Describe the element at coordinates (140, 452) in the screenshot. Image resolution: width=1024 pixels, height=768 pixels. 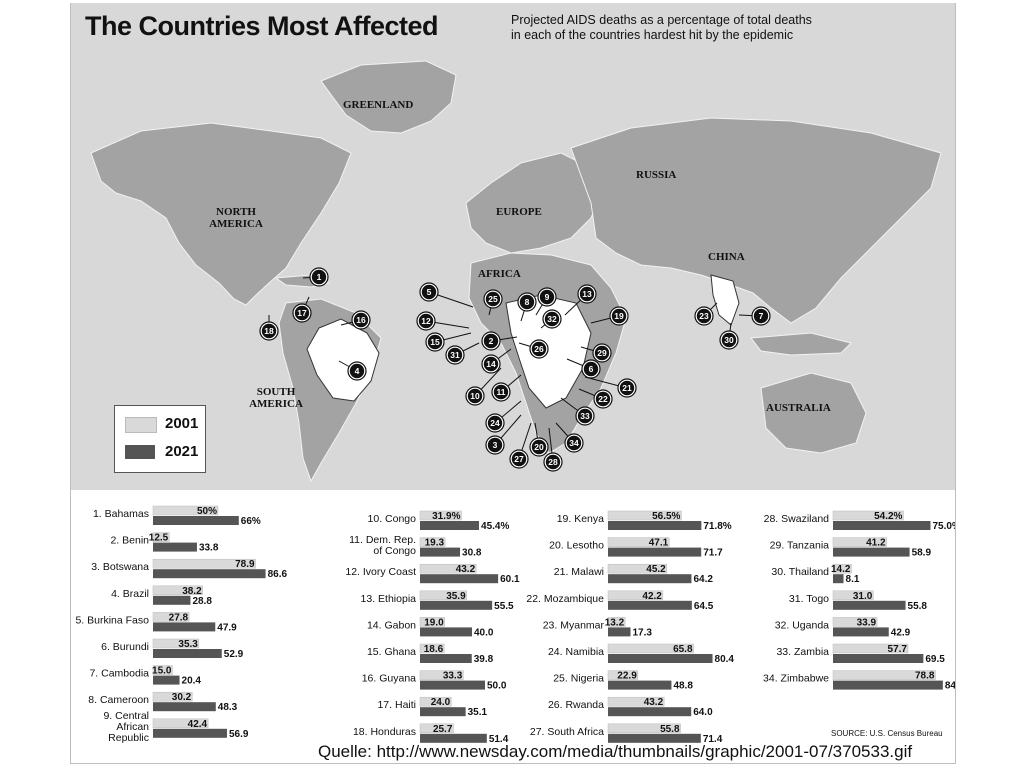
I see `legend-swatch-2021` at that location.